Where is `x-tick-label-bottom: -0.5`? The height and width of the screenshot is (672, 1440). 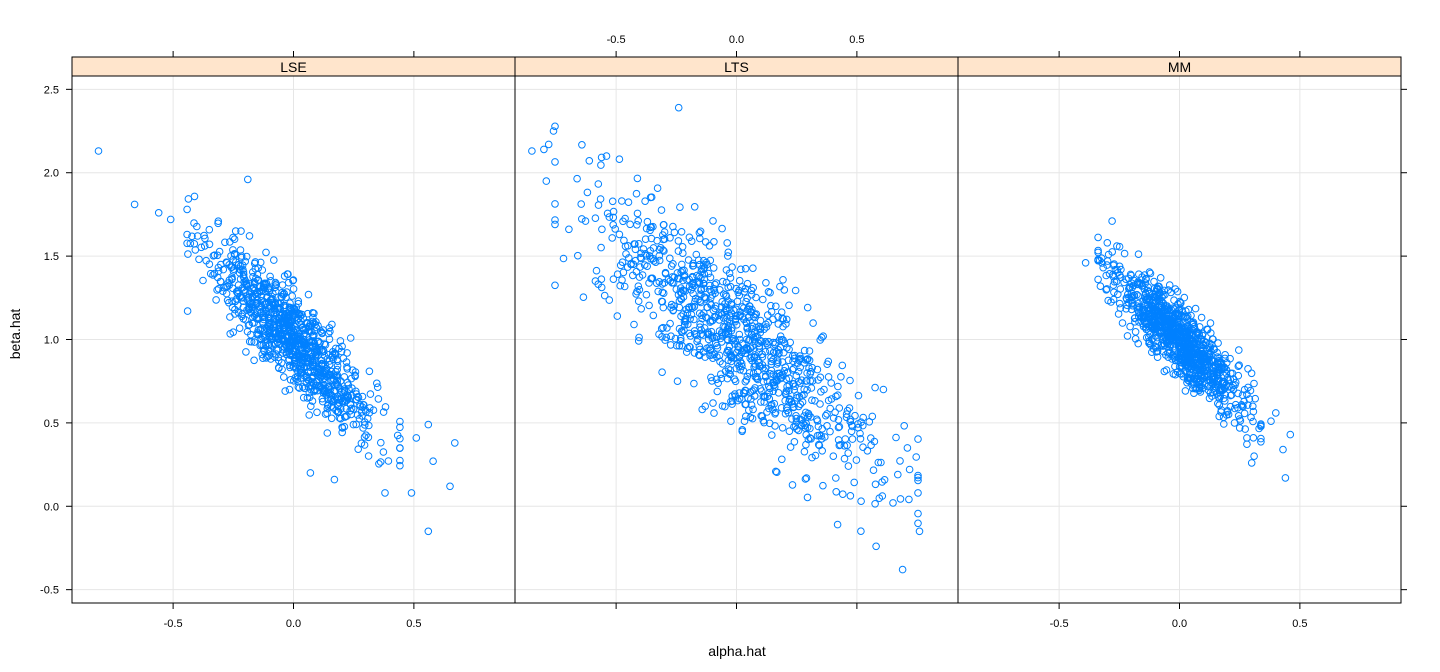 x-tick-label-bottom: -0.5 is located at coordinates (1059, 624).